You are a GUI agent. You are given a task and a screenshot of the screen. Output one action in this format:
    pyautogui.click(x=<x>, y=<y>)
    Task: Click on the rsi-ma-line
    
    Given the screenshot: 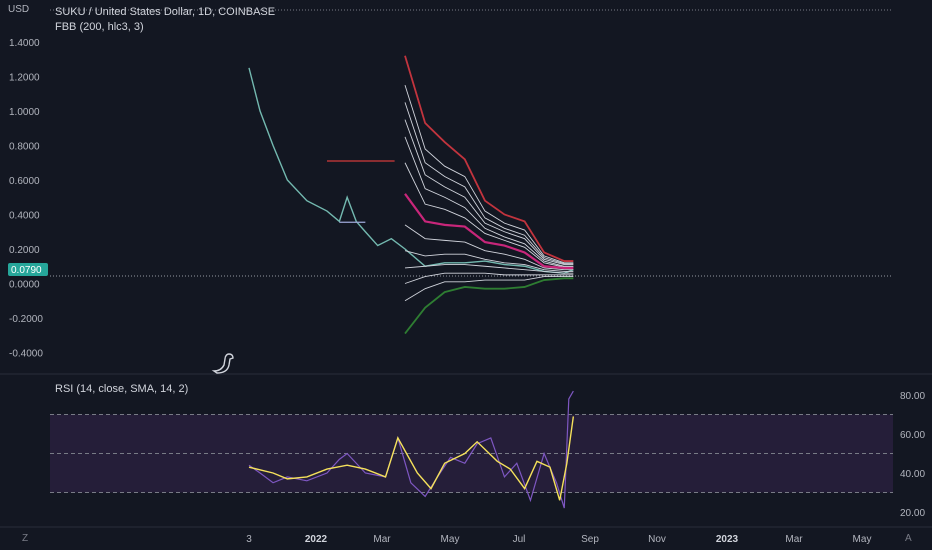 What is the action you would take?
    pyautogui.click(x=411, y=458)
    